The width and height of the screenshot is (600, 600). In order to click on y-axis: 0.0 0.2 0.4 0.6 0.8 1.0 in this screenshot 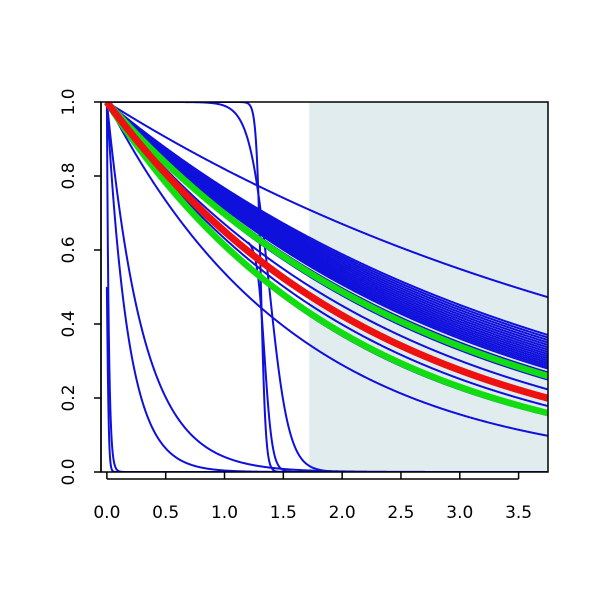, I will do `click(80, 287)`.